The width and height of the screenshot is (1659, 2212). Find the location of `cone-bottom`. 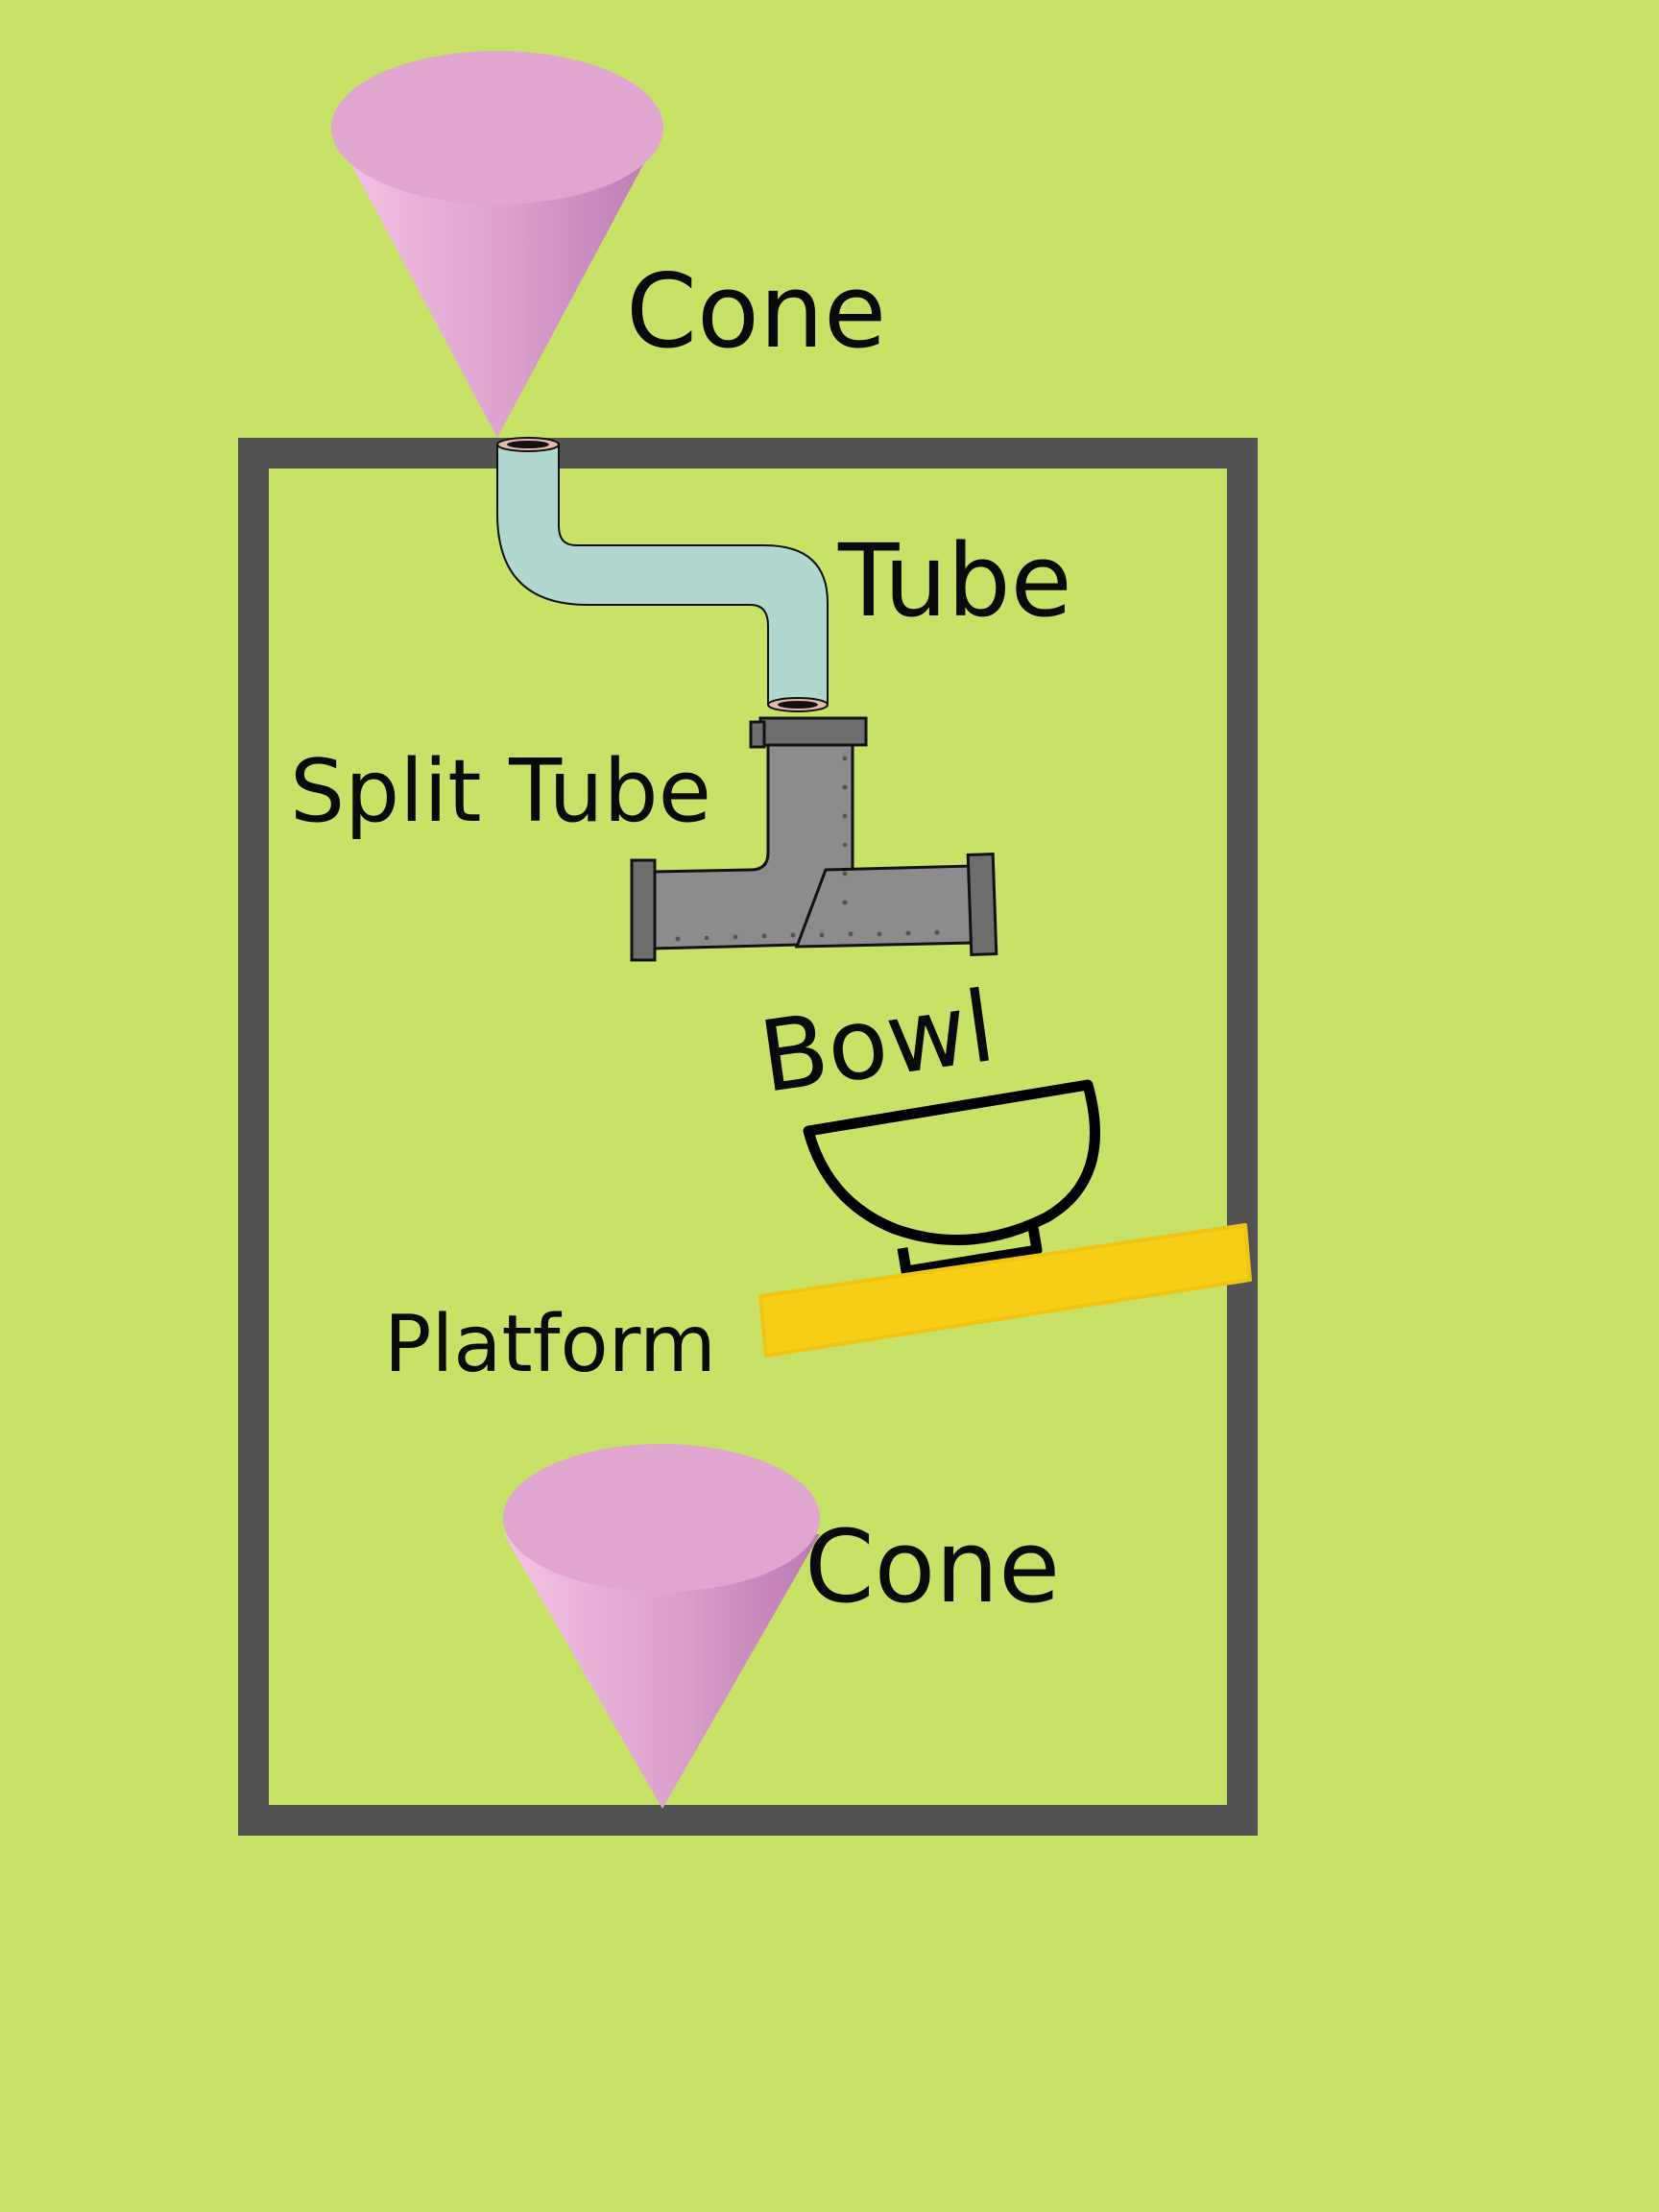

cone-bottom is located at coordinates (662, 1627).